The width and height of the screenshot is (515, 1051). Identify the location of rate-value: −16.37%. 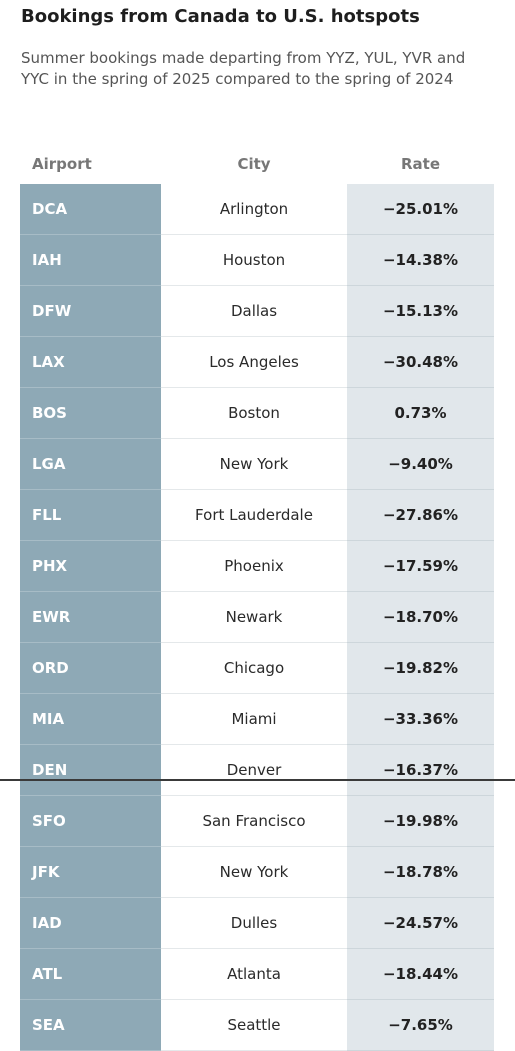
(420, 770).